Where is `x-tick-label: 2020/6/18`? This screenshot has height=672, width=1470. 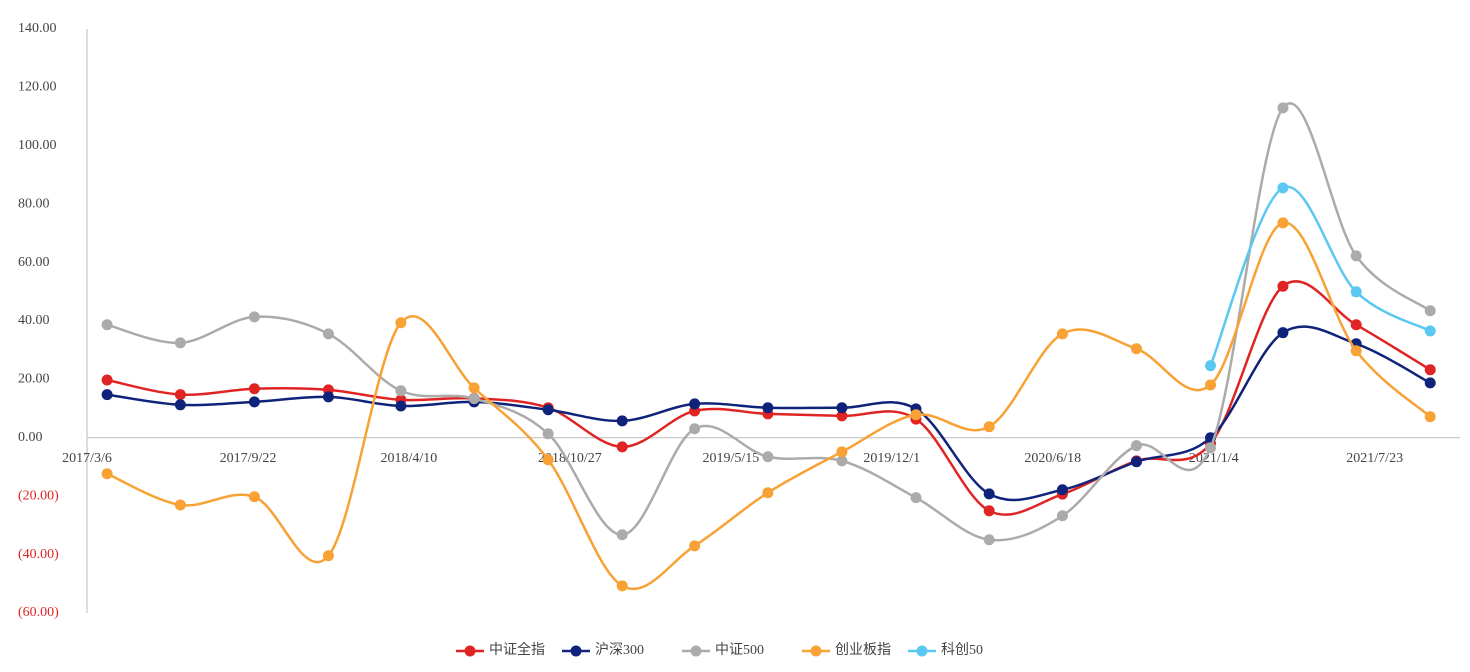 x-tick-label: 2020/6/18 is located at coordinates (1052, 458).